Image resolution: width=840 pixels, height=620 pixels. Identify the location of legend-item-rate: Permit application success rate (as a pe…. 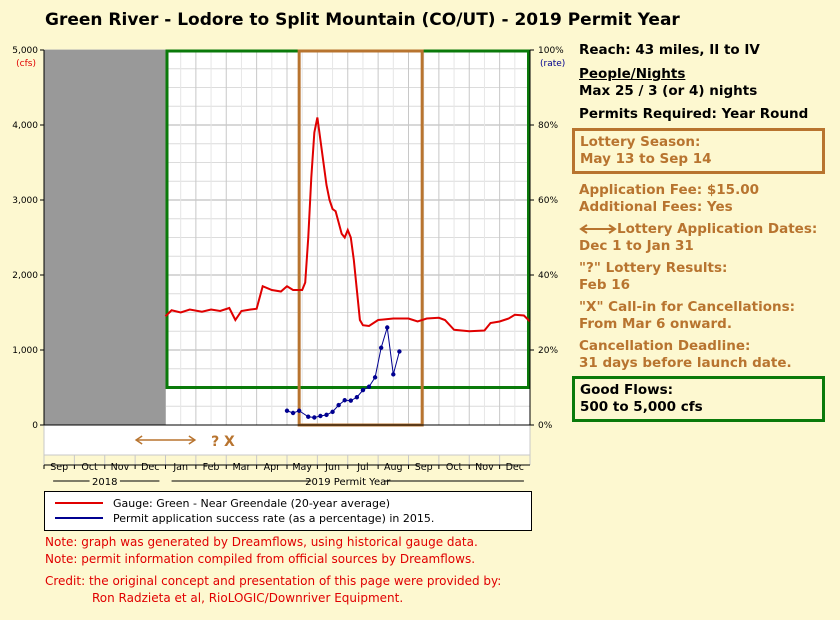
(244, 518).